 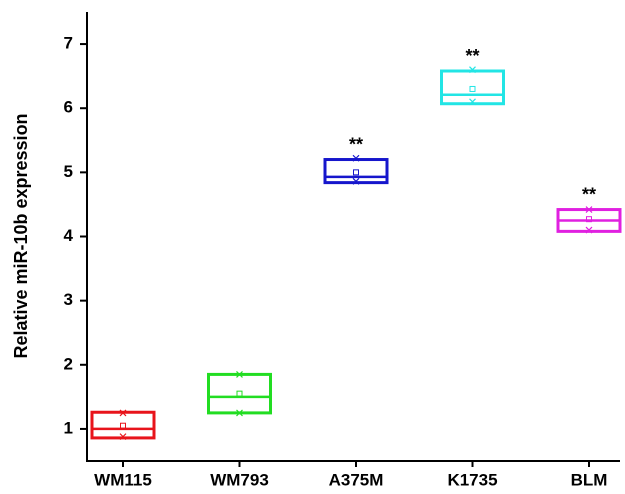 I want to click on y-tick-label: 2, so click(x=68, y=363).